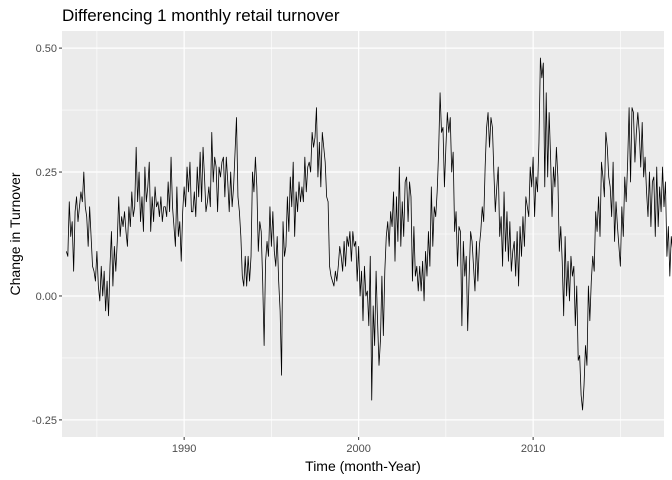 Image resolution: width=672 pixels, height=480 pixels. I want to click on x-tick-label: 2000, so click(358, 449).